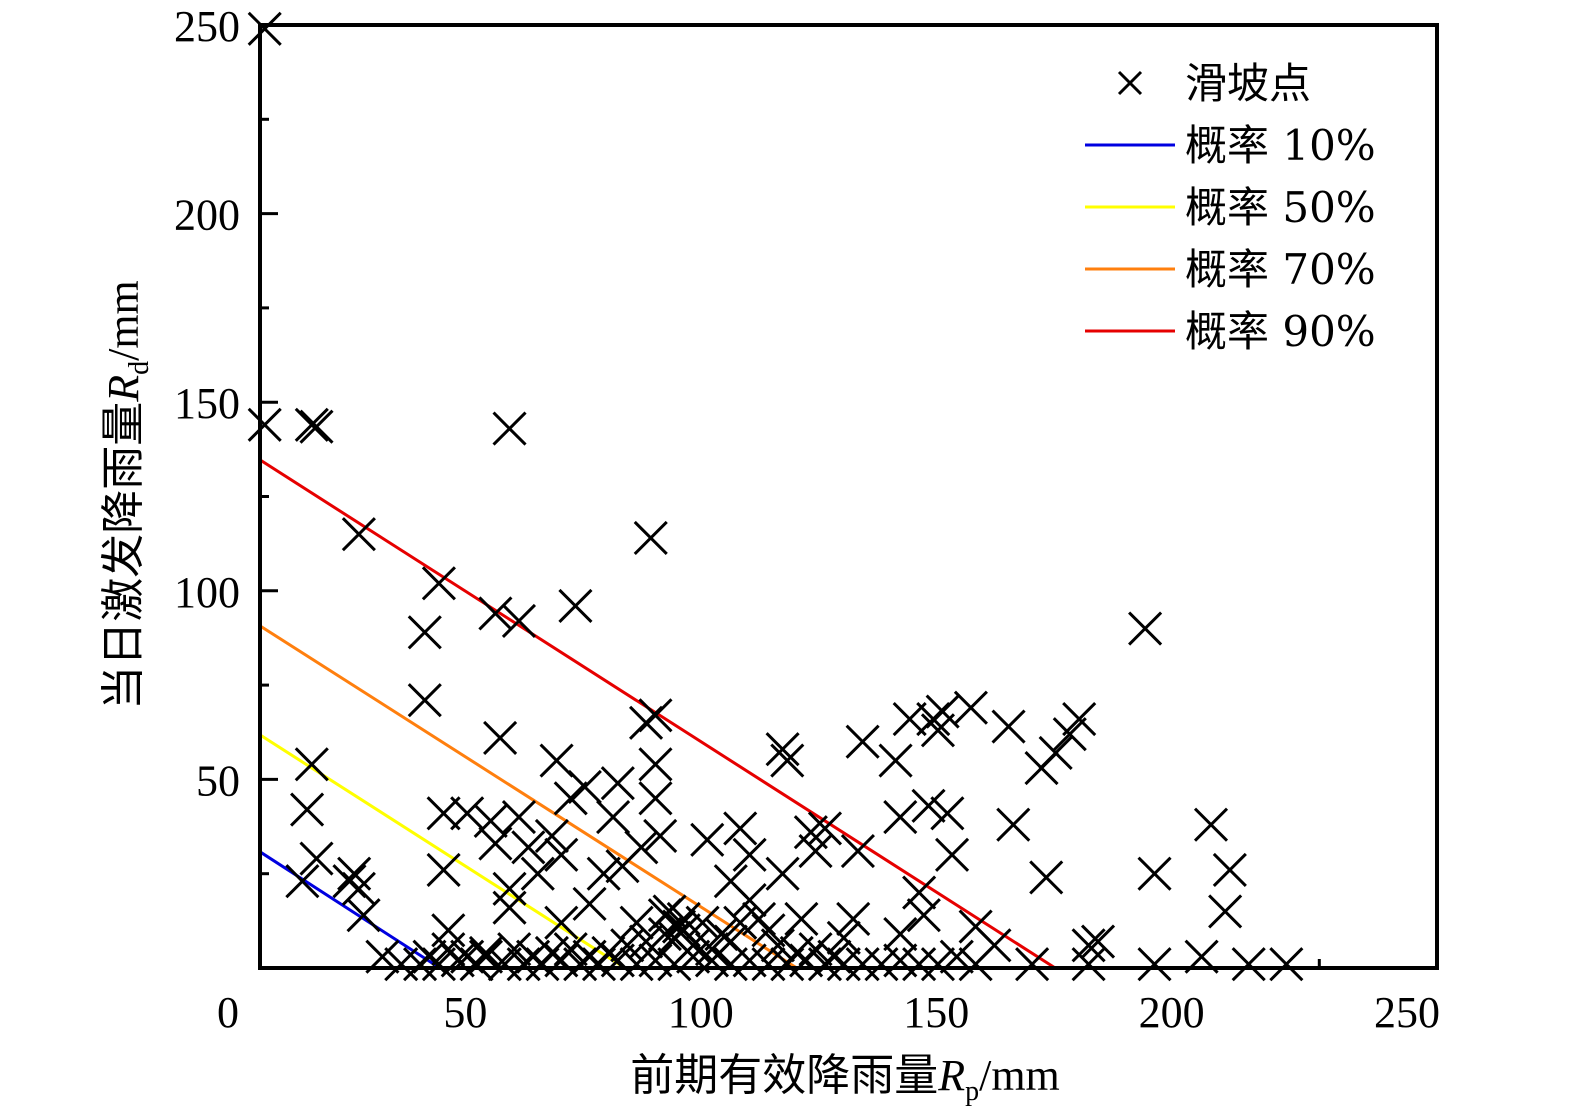 The image size is (1575, 1116). Describe the element at coordinates (784, 1075) in the screenshot. I see `x-axis-title-prefix: 前期有效降雨量` at that location.